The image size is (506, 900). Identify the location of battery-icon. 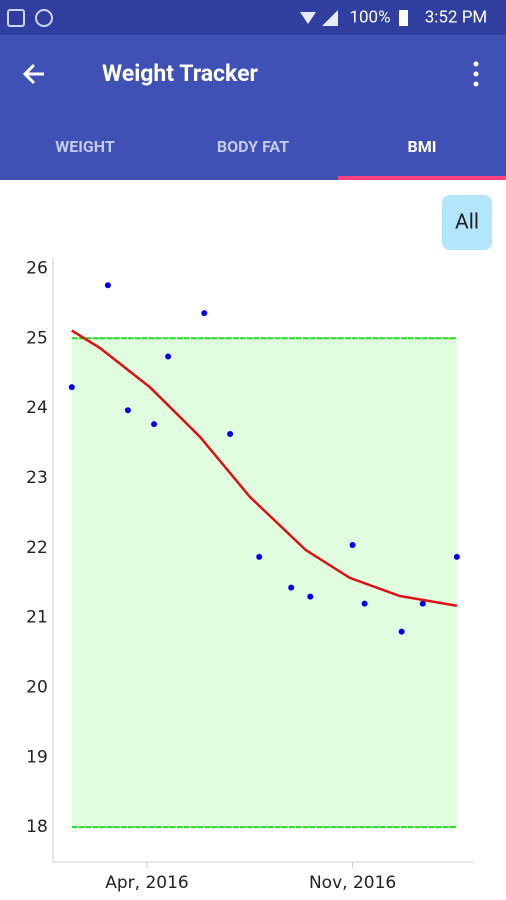
(403, 18).